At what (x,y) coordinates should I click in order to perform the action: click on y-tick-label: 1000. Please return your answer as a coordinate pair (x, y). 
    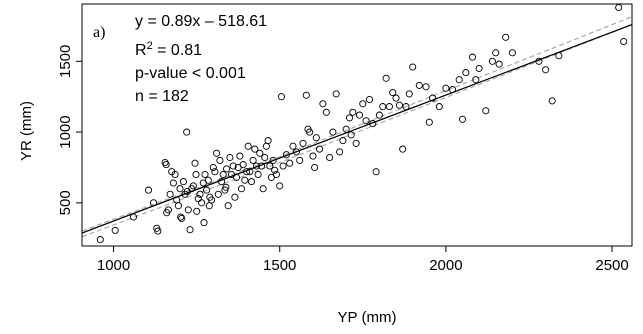
    Looking at the image, I should click on (65, 131).